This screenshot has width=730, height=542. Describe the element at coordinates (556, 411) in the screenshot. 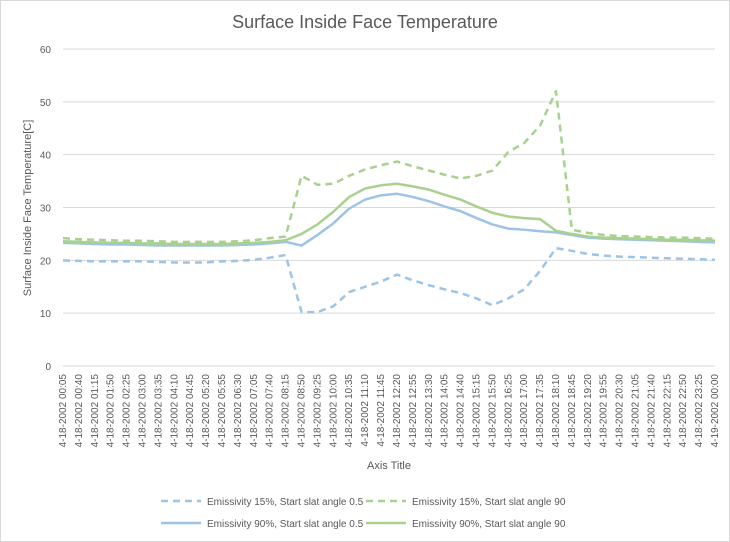

I see `x-tick-label: 4-18-2002 18:10` at that location.